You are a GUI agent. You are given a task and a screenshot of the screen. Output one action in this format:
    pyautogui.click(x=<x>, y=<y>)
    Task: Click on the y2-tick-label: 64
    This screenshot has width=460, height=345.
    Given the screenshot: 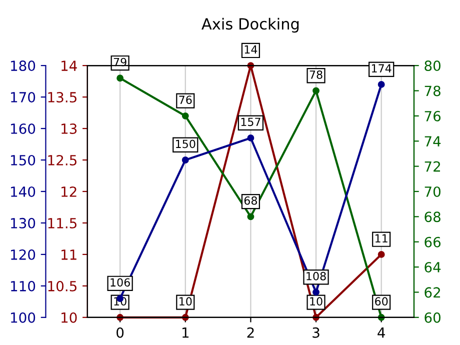 What is the action you would take?
    pyautogui.click(x=432, y=267)
    